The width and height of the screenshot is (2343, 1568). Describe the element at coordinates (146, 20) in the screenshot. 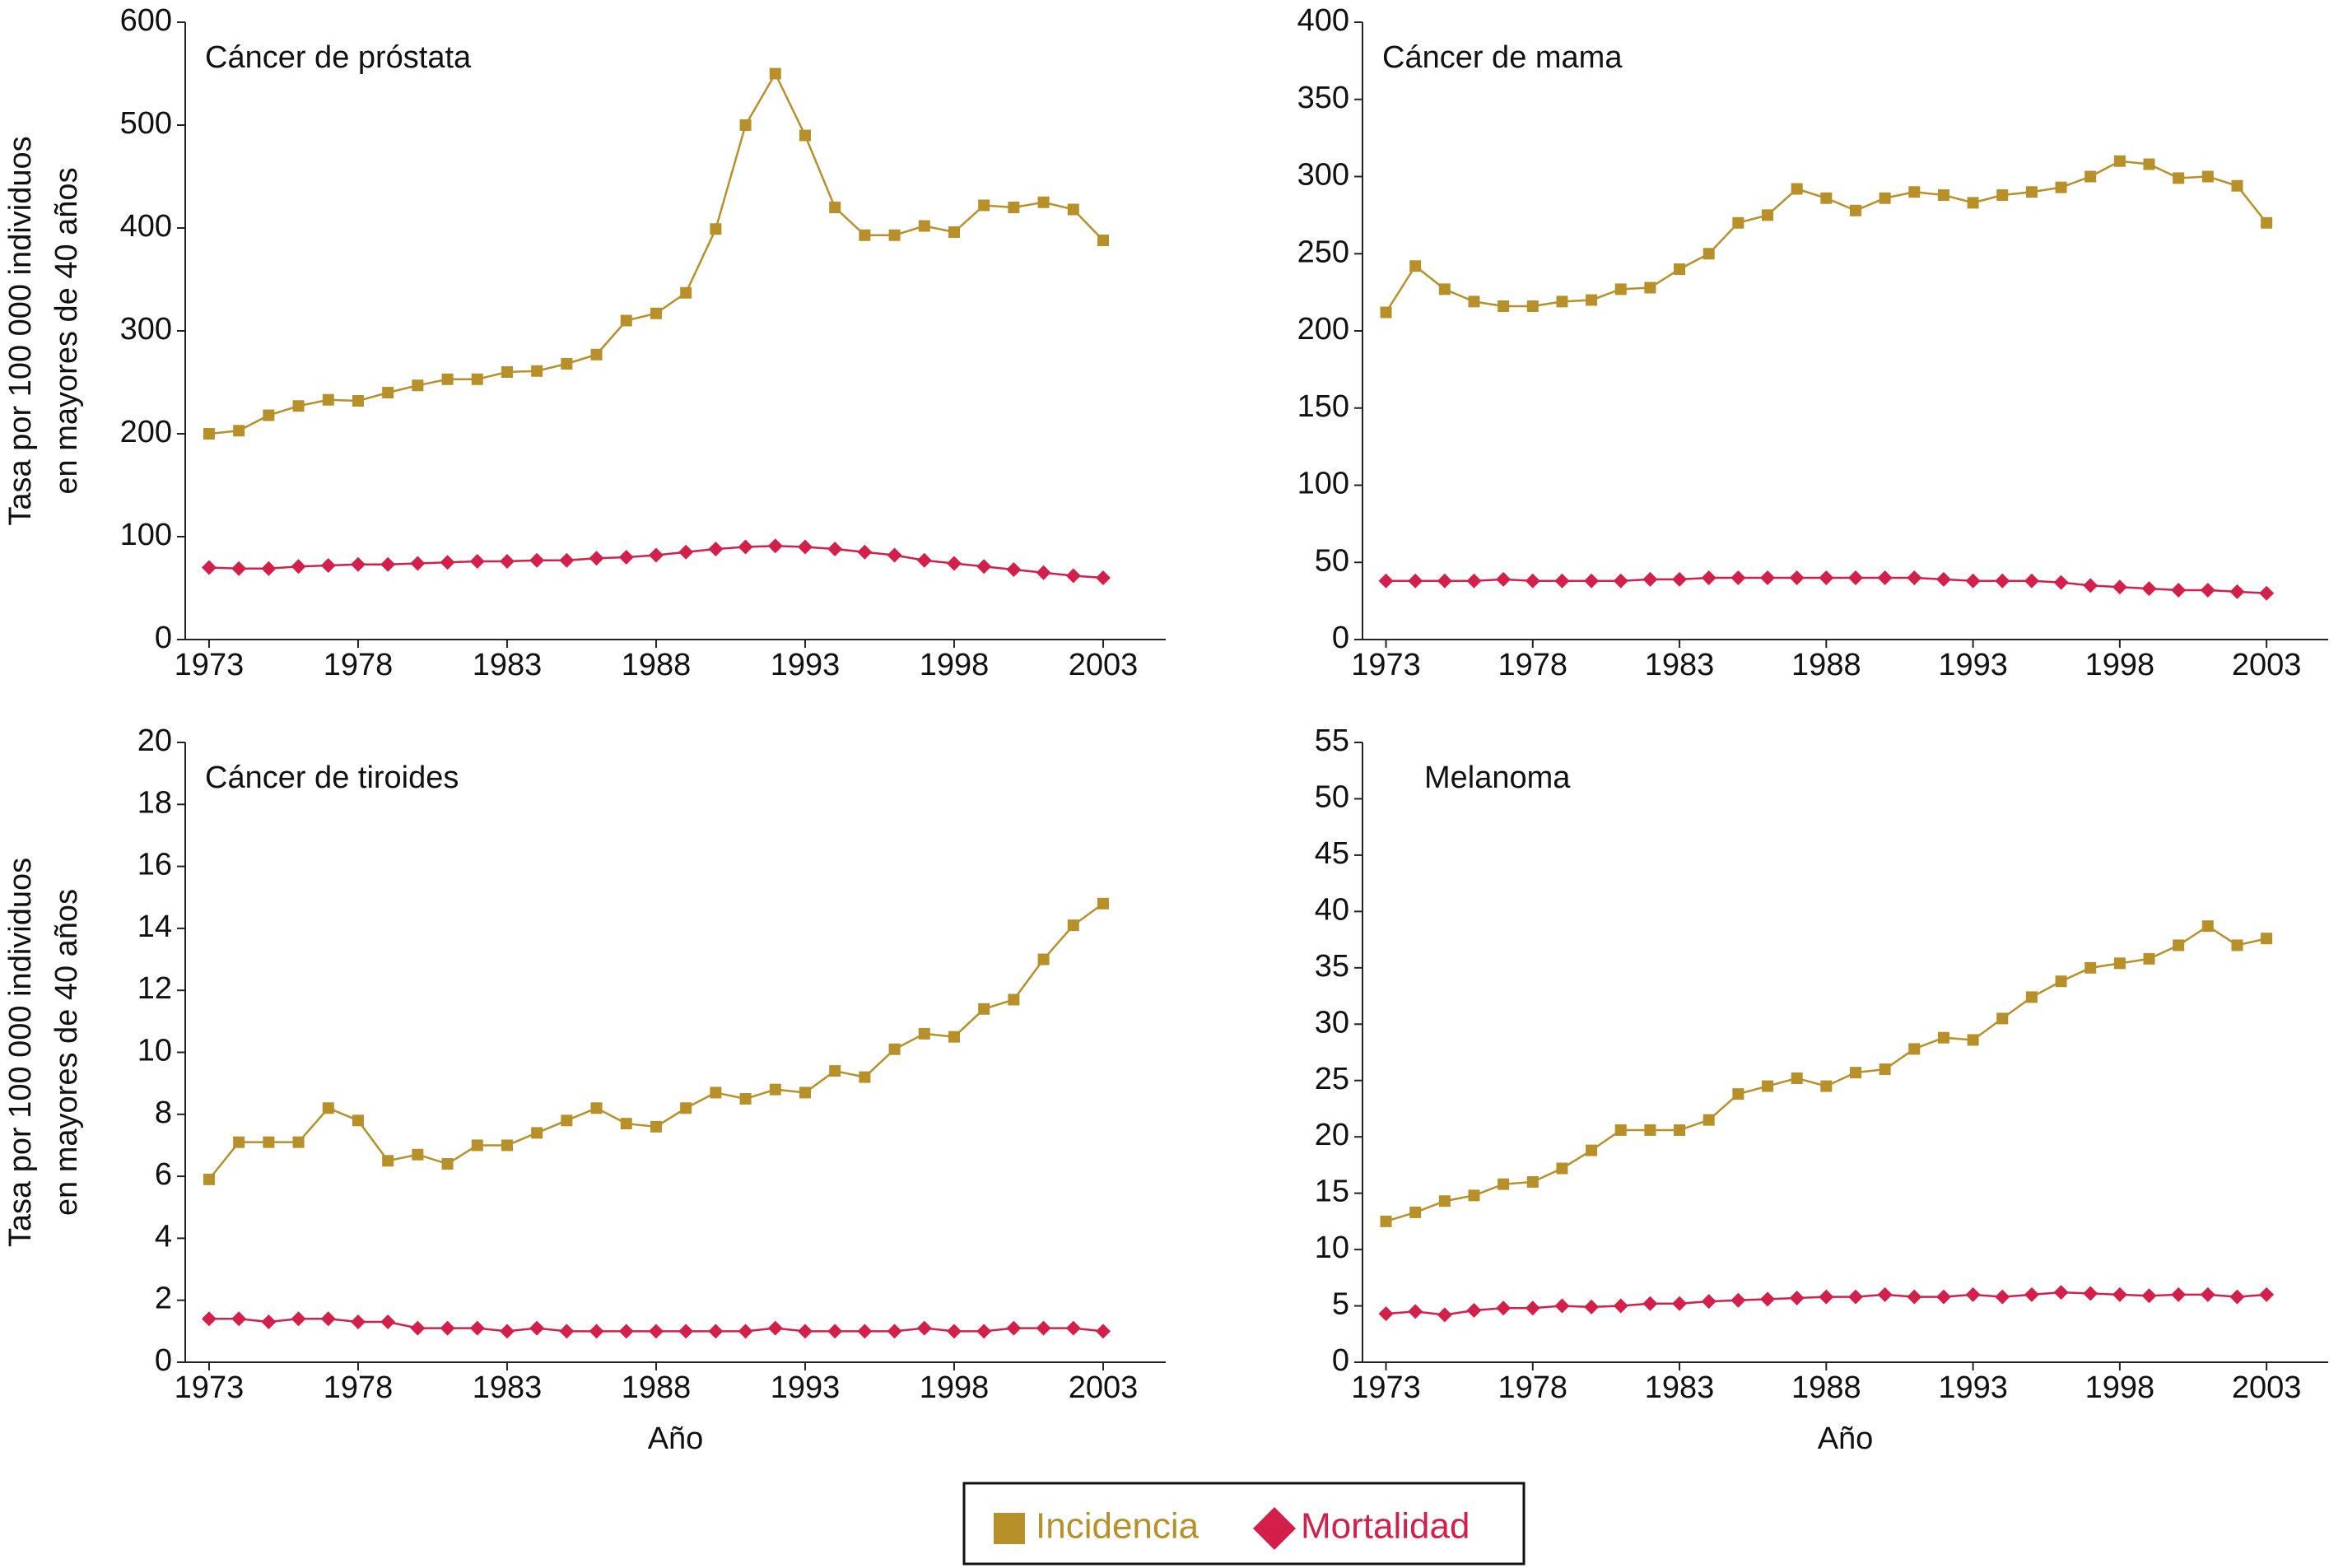

I see `y-tick-label: 600` at that location.